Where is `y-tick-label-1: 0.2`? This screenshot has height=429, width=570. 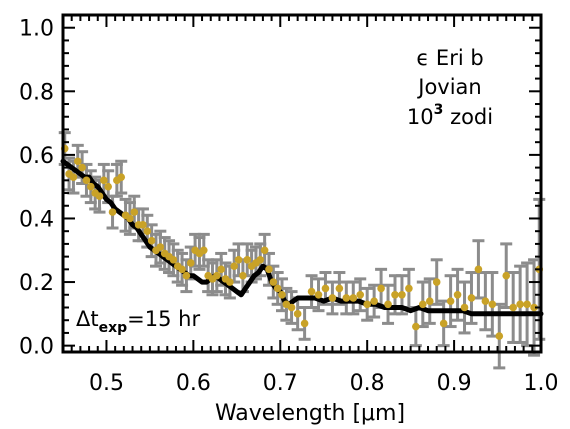 y-tick-label-1: 0.2 is located at coordinates (36, 283).